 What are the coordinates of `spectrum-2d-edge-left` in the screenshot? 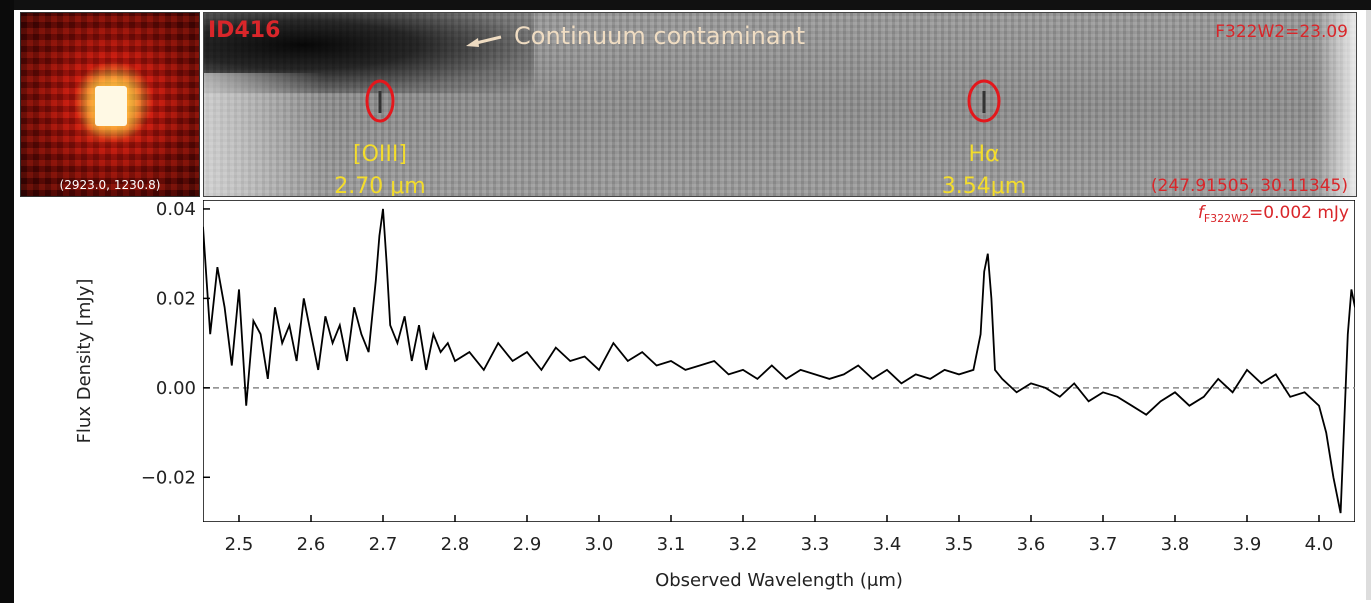 It's located at (264, 134).